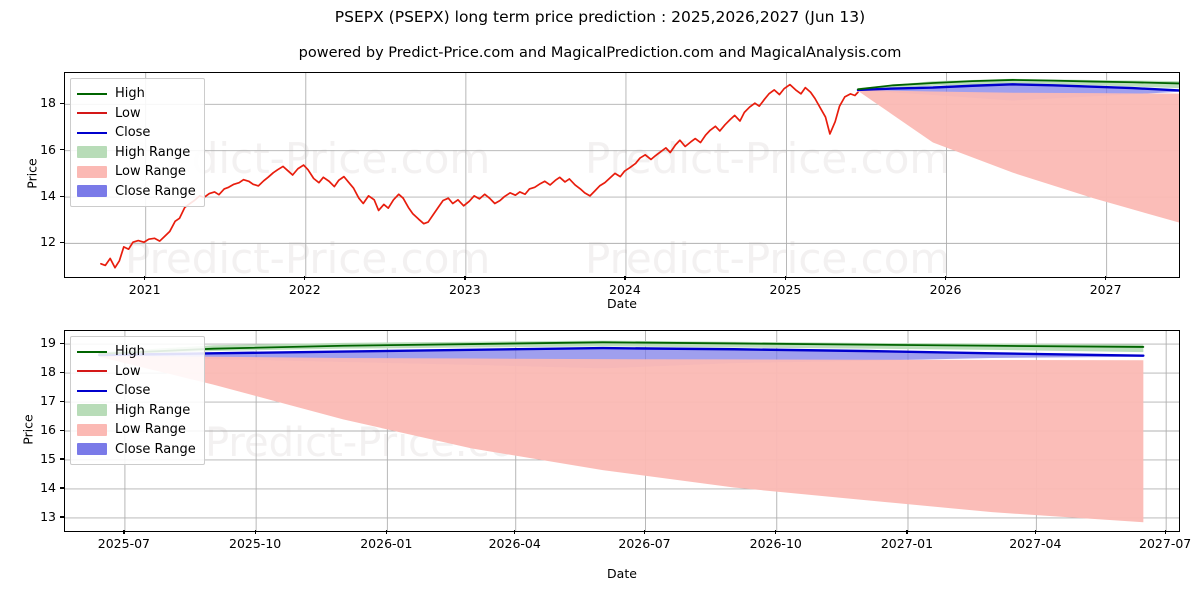 Image resolution: width=1200 pixels, height=600 pixels. Describe the element at coordinates (144, 289) in the screenshot. I see `x-tick-label: 2021` at that location.